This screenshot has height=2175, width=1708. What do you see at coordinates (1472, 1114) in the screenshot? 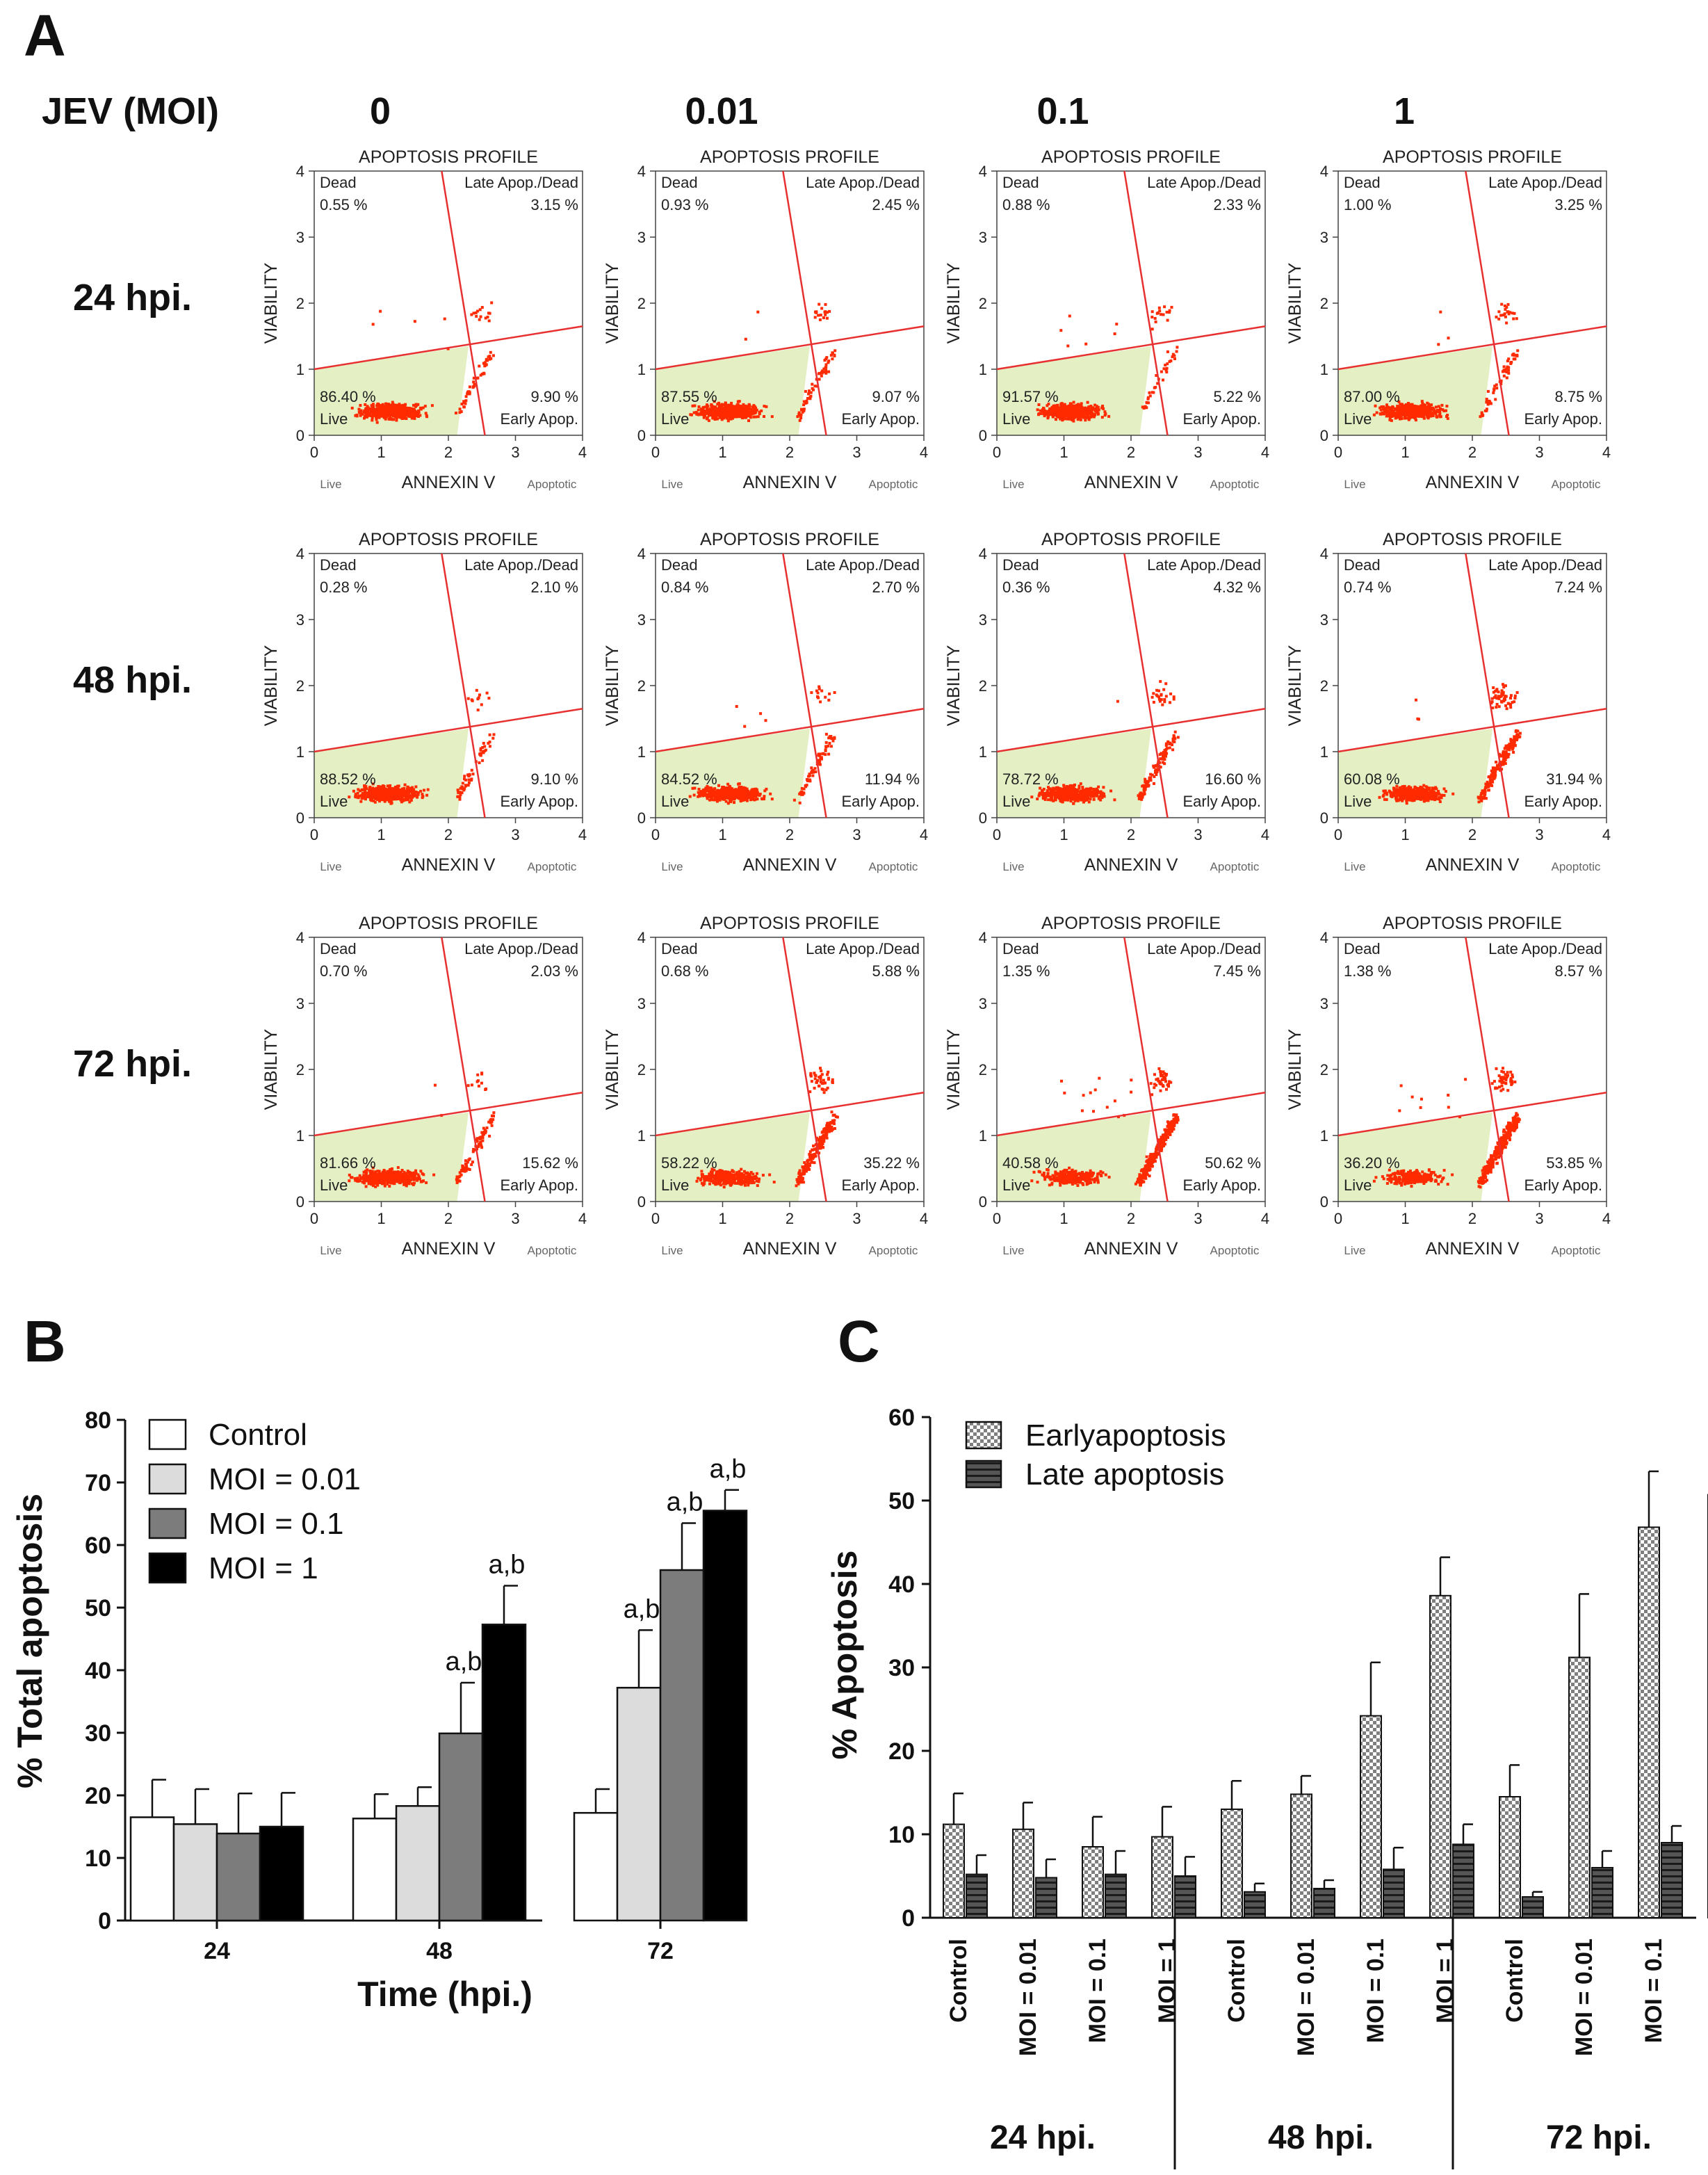
I see `gate-line-horizontal` at bounding box center [1472, 1114].